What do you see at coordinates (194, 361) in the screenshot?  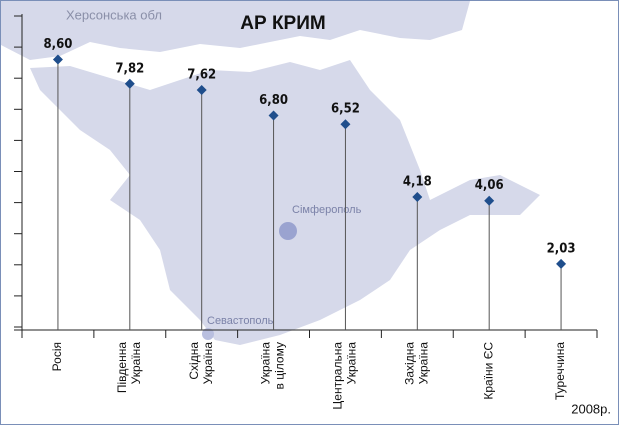 I see `x-tick-label: Східна` at bounding box center [194, 361].